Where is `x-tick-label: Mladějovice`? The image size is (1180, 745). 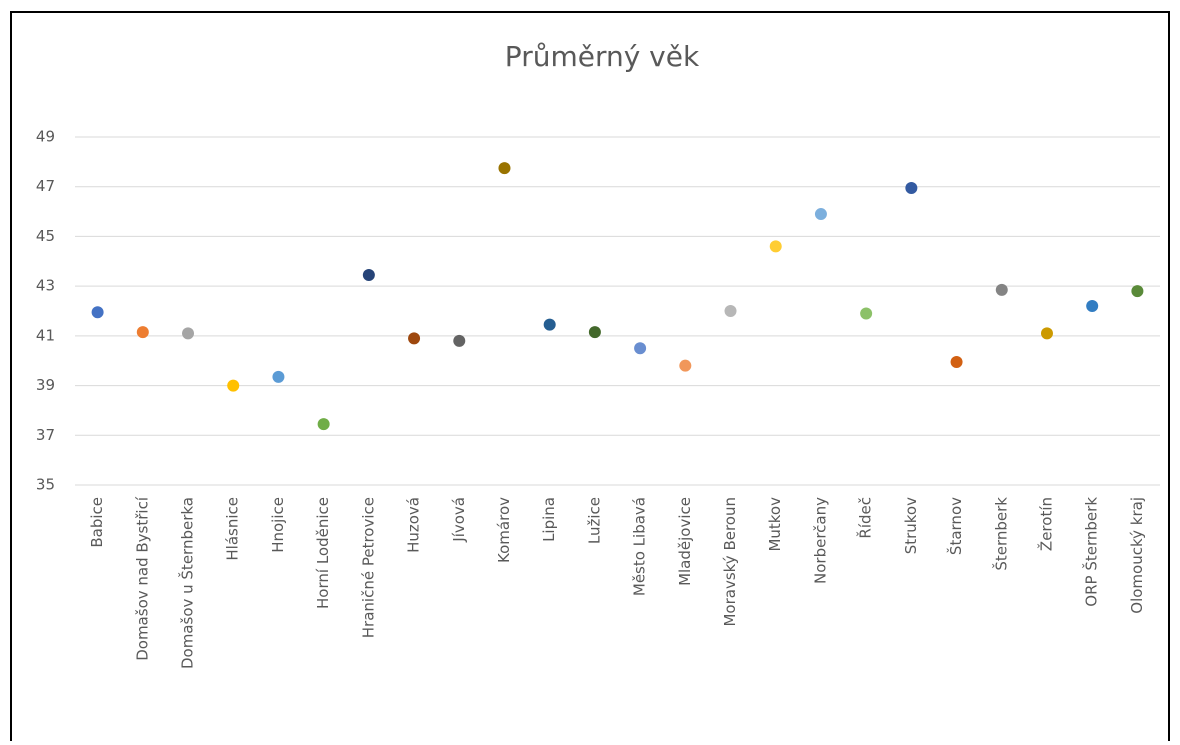
x-tick-label: Mladějovice is located at coordinates (685, 541).